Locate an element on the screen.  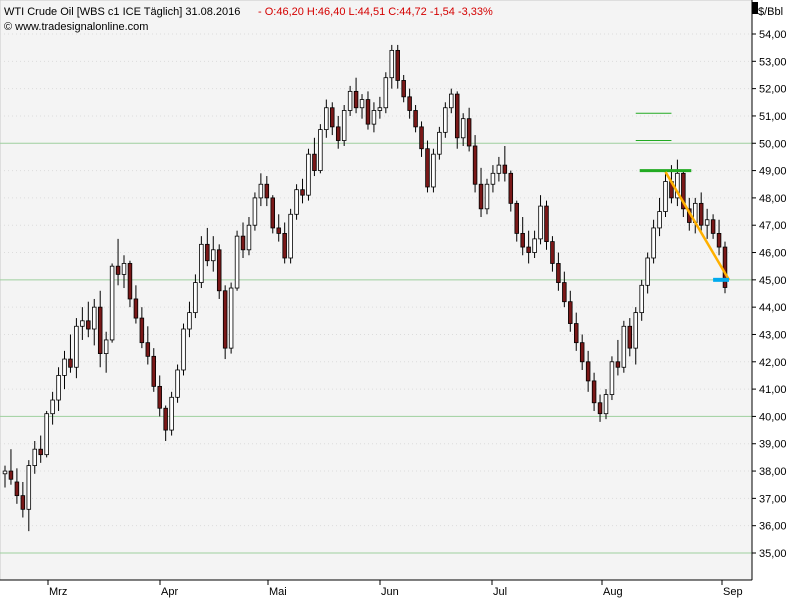
yellow-trendline is located at coordinates (697, 226).